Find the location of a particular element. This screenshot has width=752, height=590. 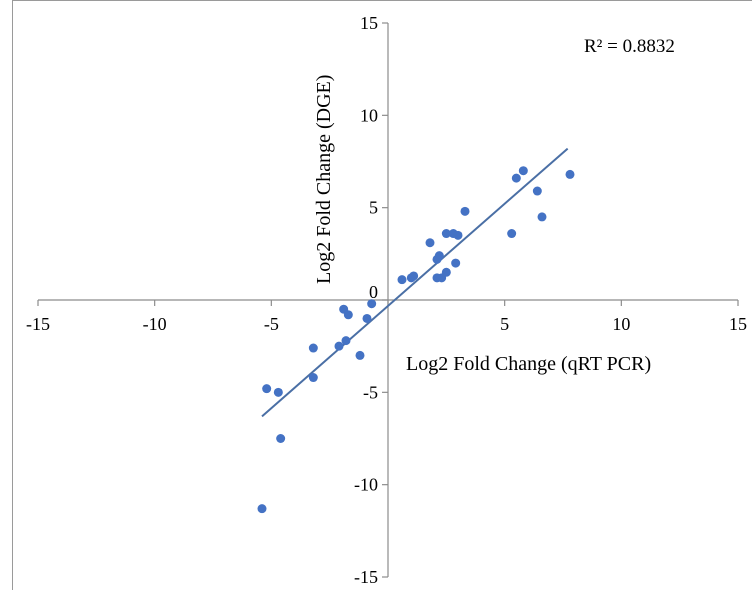

x-axis-title: Log2 Fold Change (qRT PCR) is located at coordinates (528, 364).